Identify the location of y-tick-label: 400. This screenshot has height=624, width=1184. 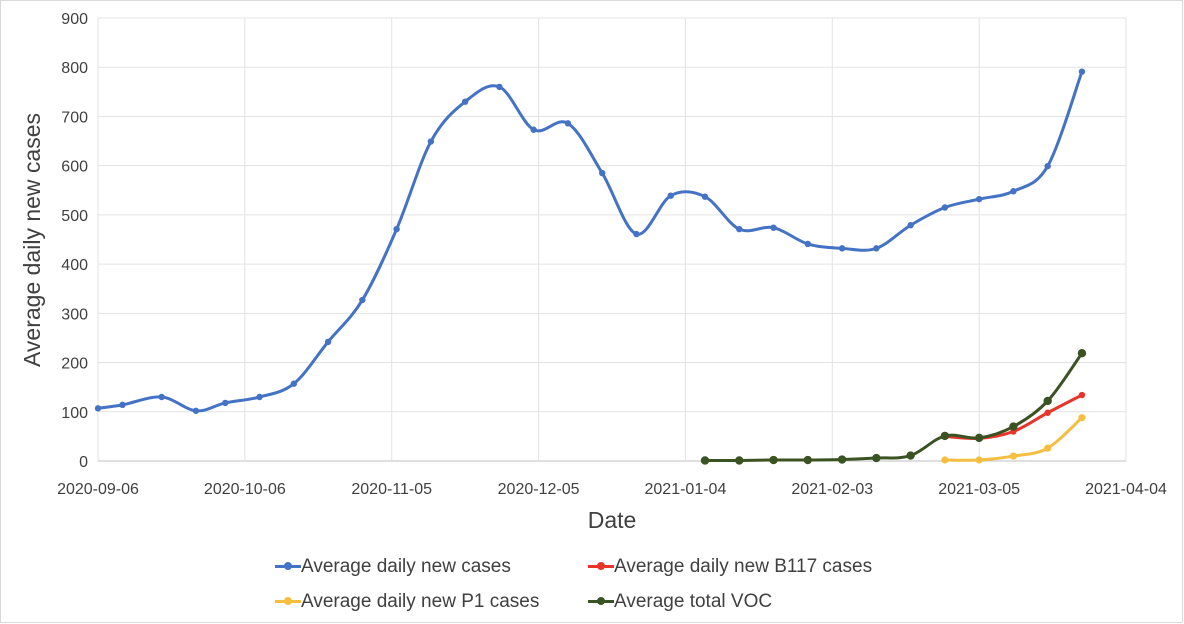
(74, 265).